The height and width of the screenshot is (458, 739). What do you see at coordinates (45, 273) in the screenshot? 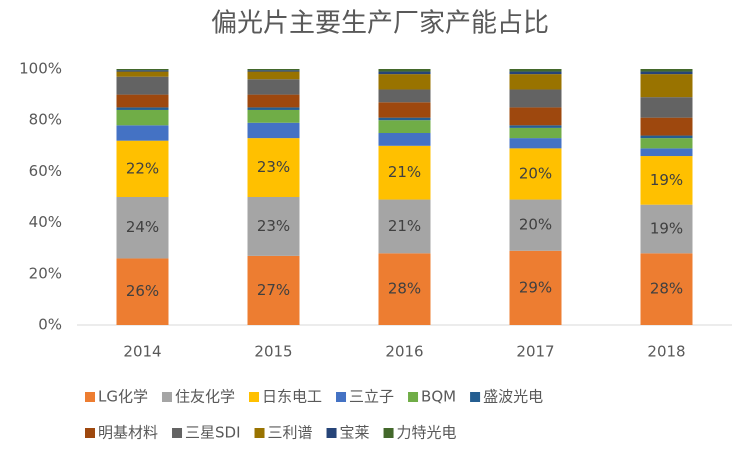
I see `y-tick-label: 20%` at bounding box center [45, 273].